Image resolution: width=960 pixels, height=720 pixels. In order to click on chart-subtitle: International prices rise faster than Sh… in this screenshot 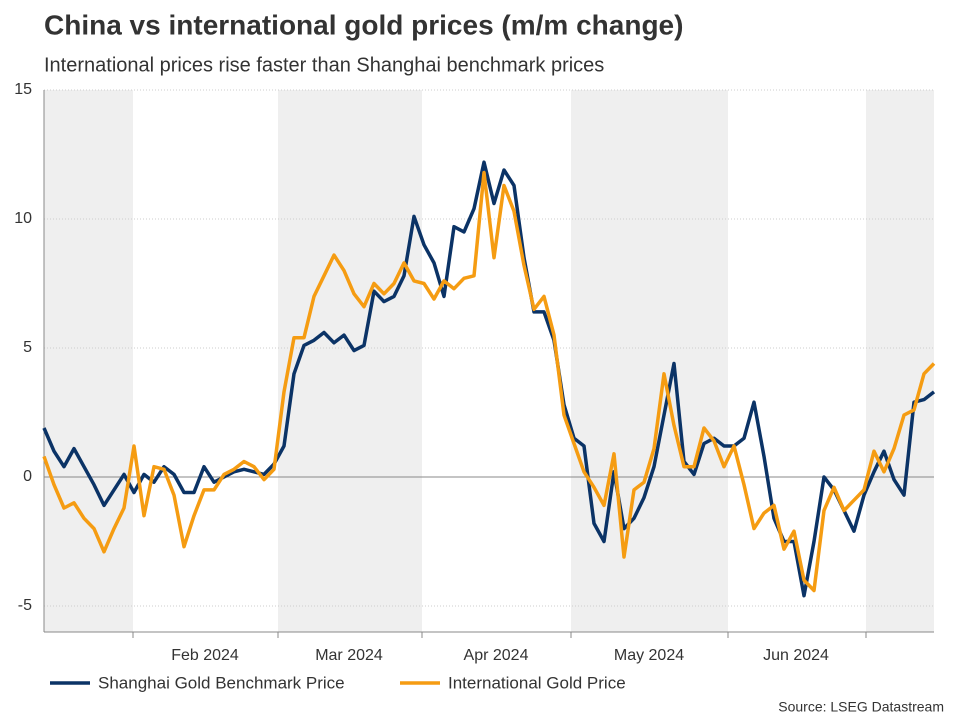, I will do `click(324, 65)`.